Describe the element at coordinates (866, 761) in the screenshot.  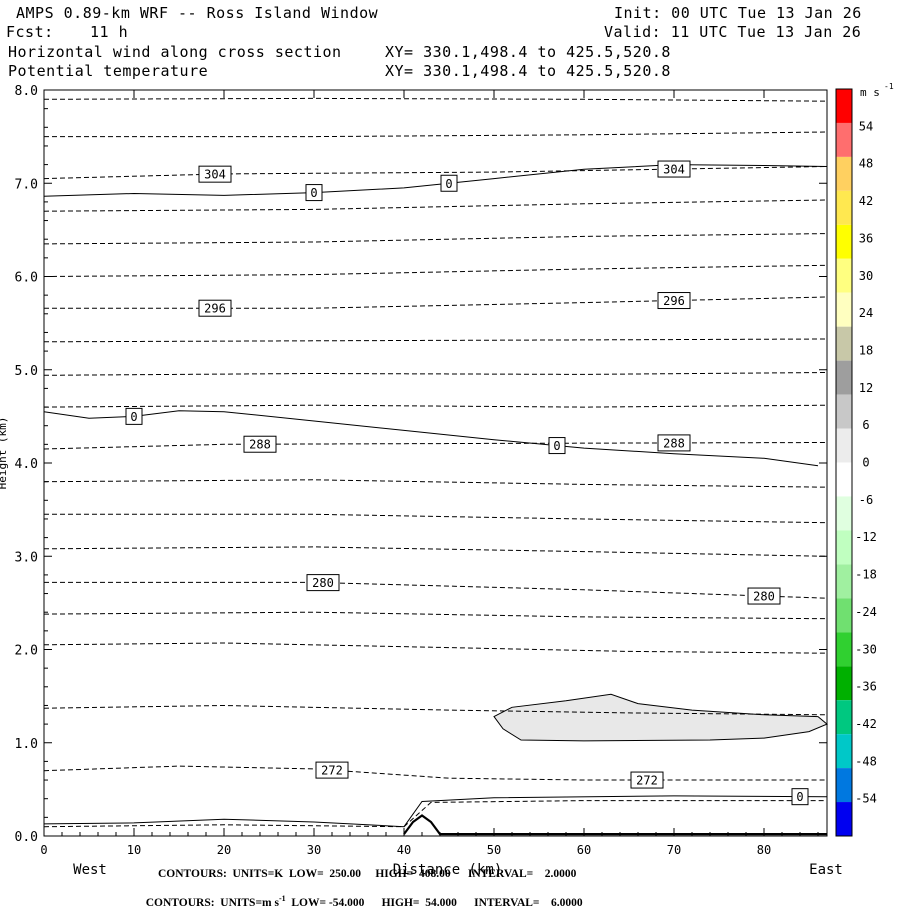
I see `colorbar-label-17: -48` at that location.